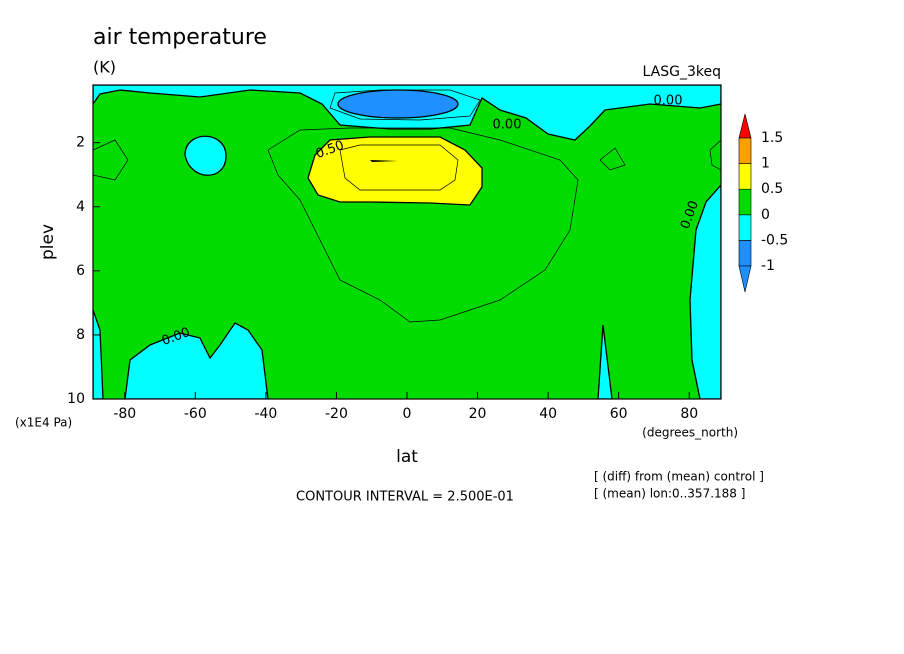 The height and width of the screenshot is (654, 904). Describe the element at coordinates (104, 67) in the screenshot. I see `chart-subtitle: (K)` at that location.